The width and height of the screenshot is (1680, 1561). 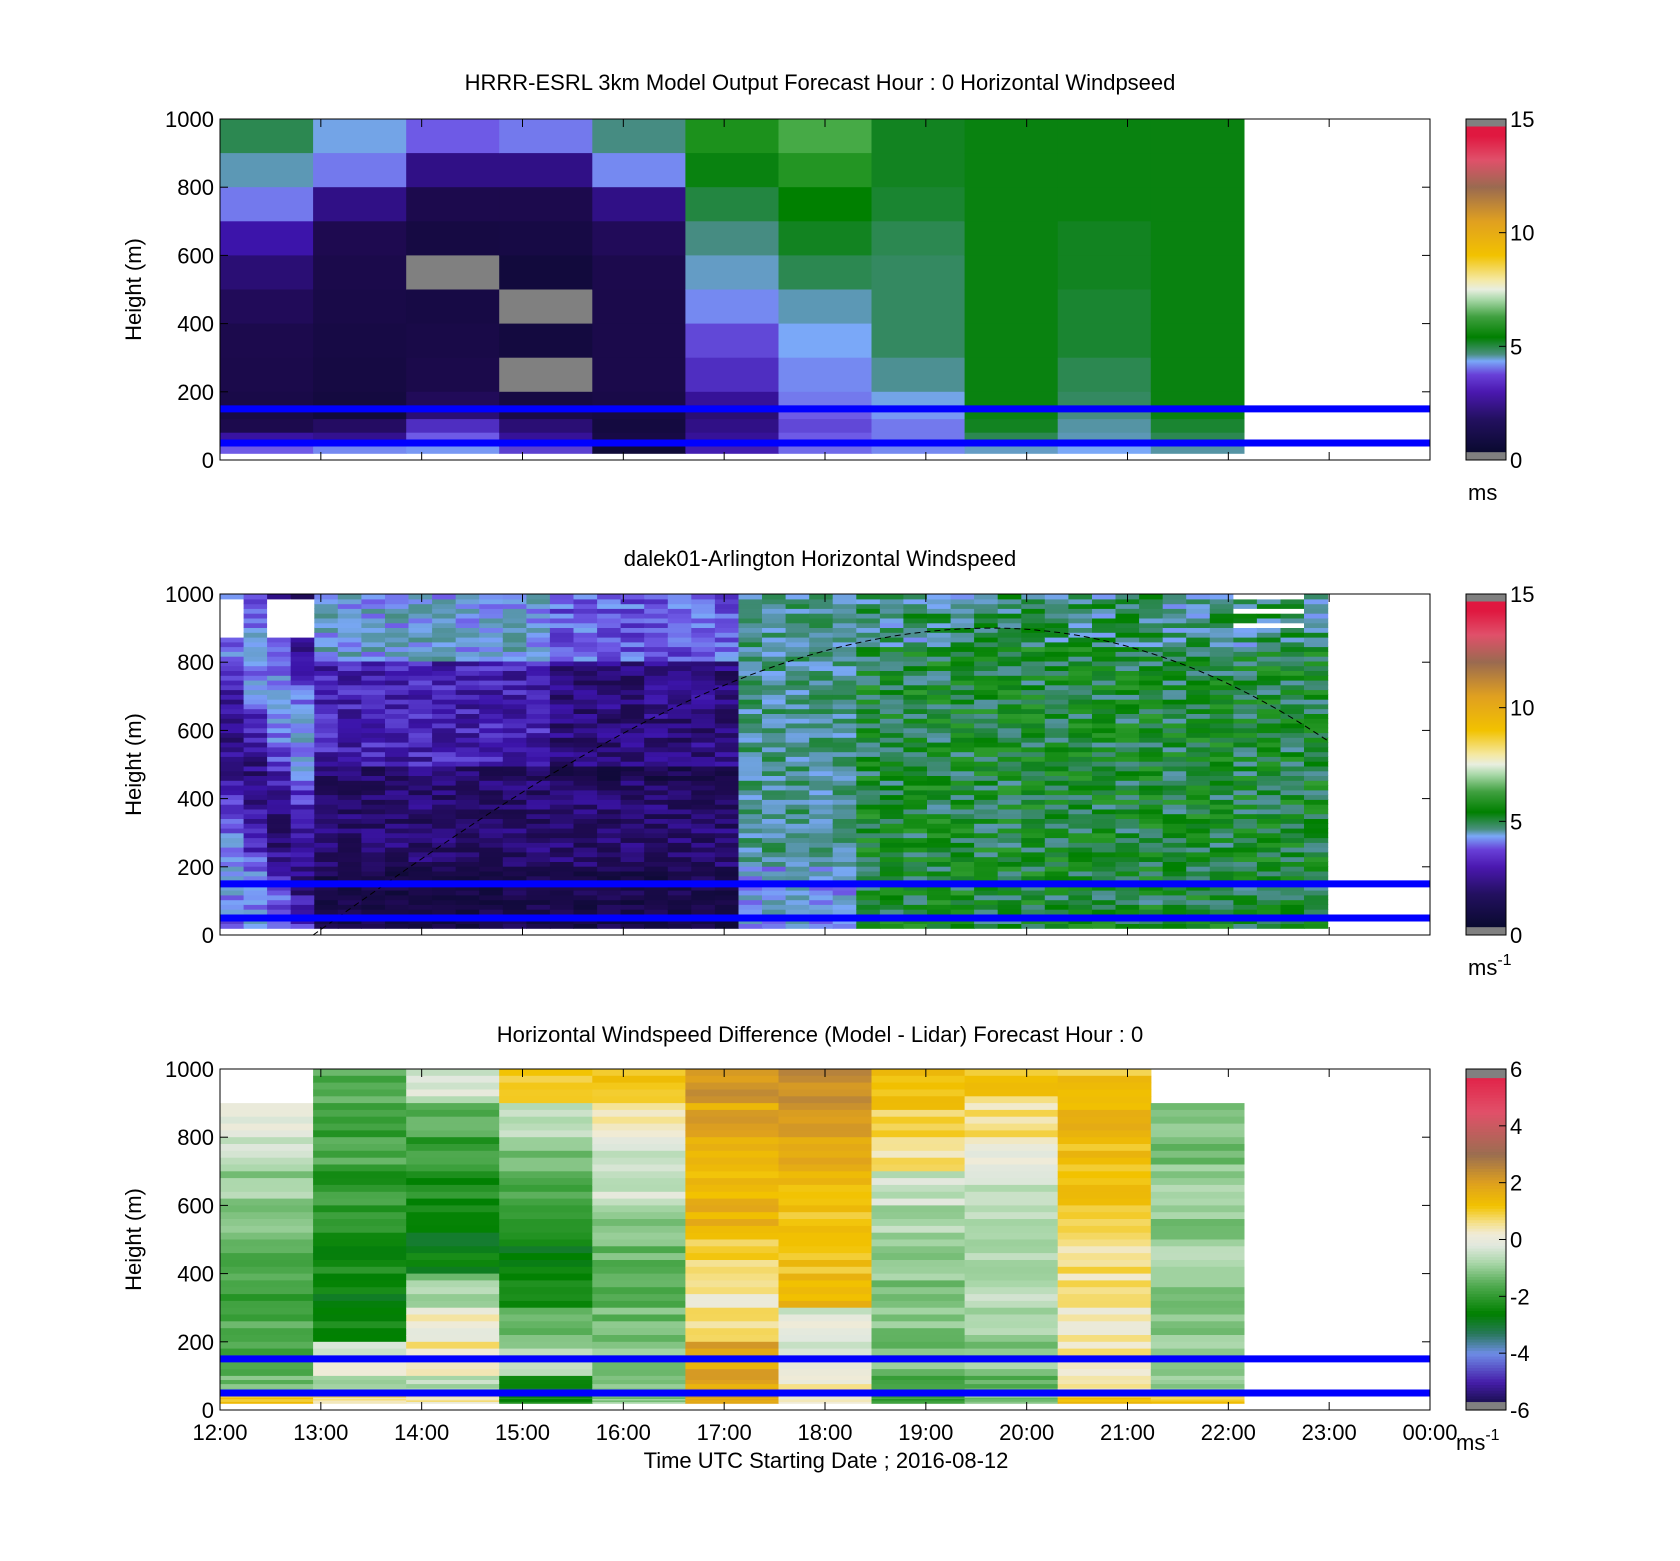 I want to click on x-tick-label: 12:00, so click(x=219, y=1432).